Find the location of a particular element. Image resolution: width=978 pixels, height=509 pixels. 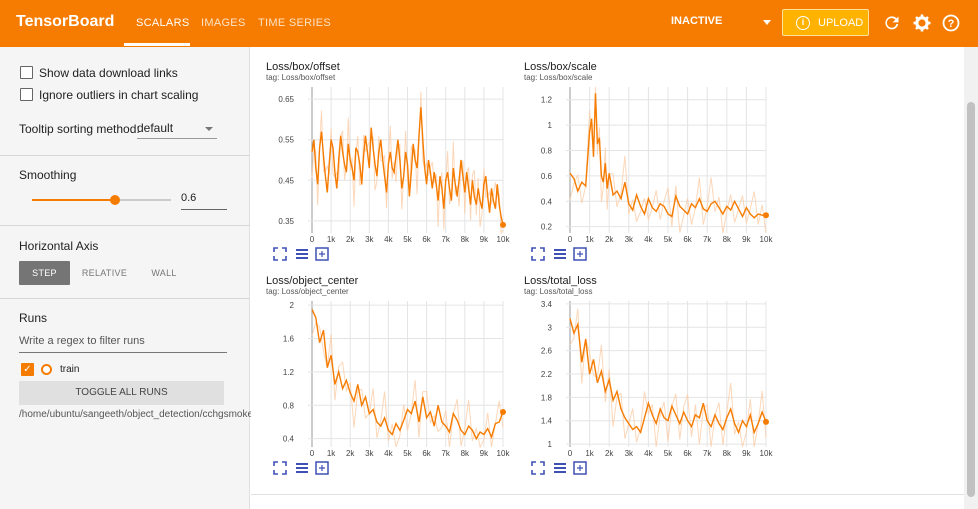

line-chart: 0 1k 2k 3k 4k 5k 6k 7k 8k 9k 10k 0.65 0.55 0.45 0.35 is located at coordinates (388, 163).